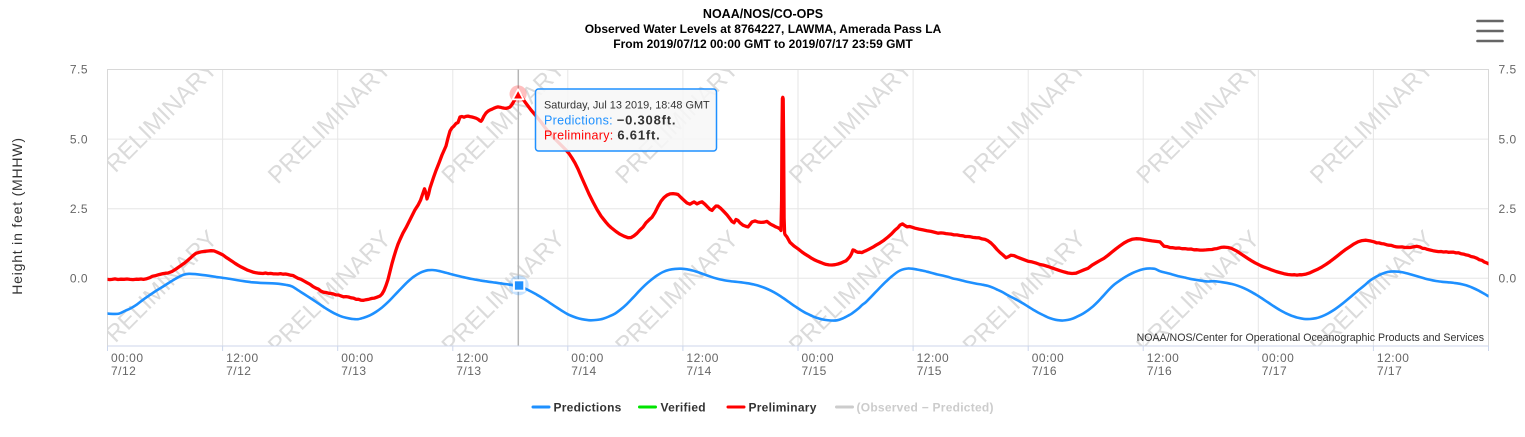 The height and width of the screenshot is (437, 1525). I want to click on svg-text: Predictions, so click(588, 408).